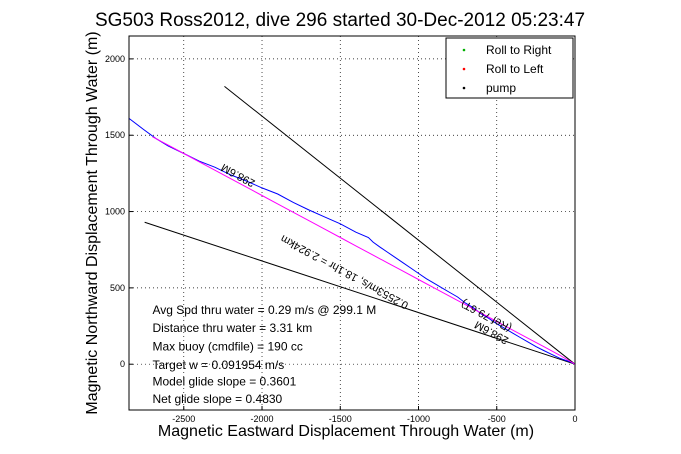 This screenshot has height=454, width=681. Describe the element at coordinates (418, 419) in the screenshot. I see `x-tick-label: -1000` at that location.